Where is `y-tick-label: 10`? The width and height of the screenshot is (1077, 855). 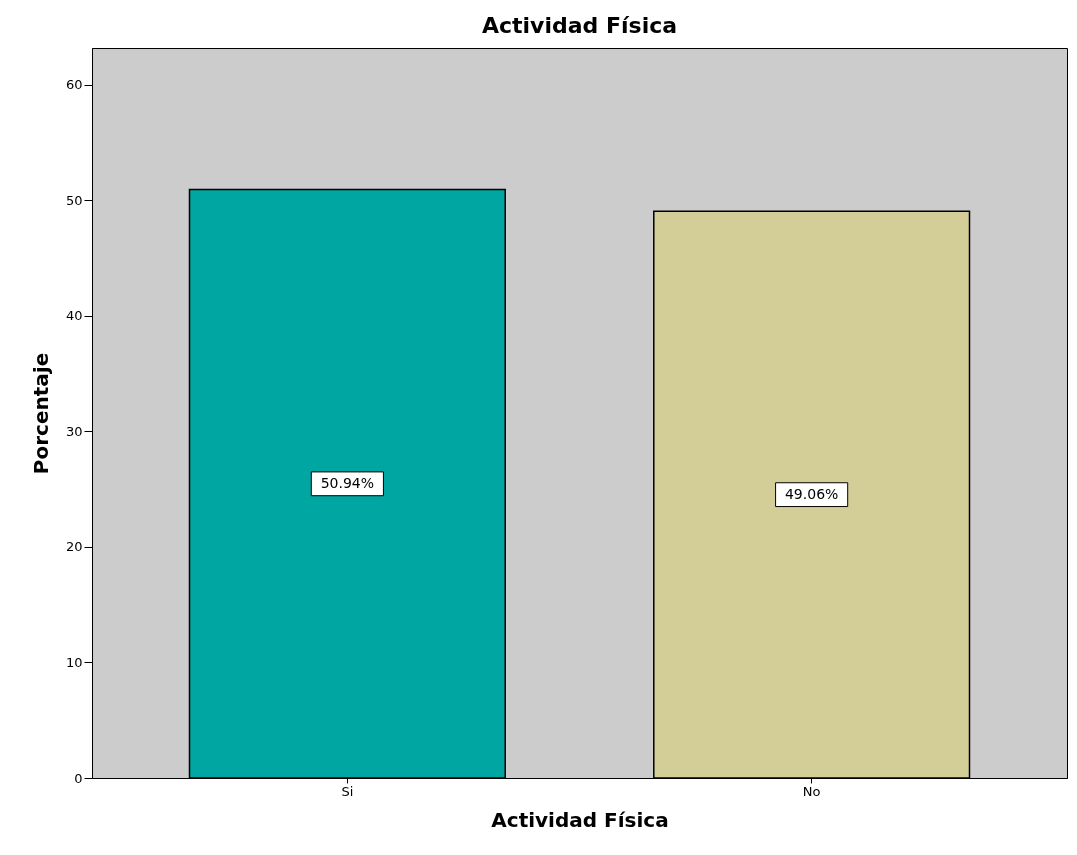
y-tick-label: 10 is located at coordinates (74, 662).